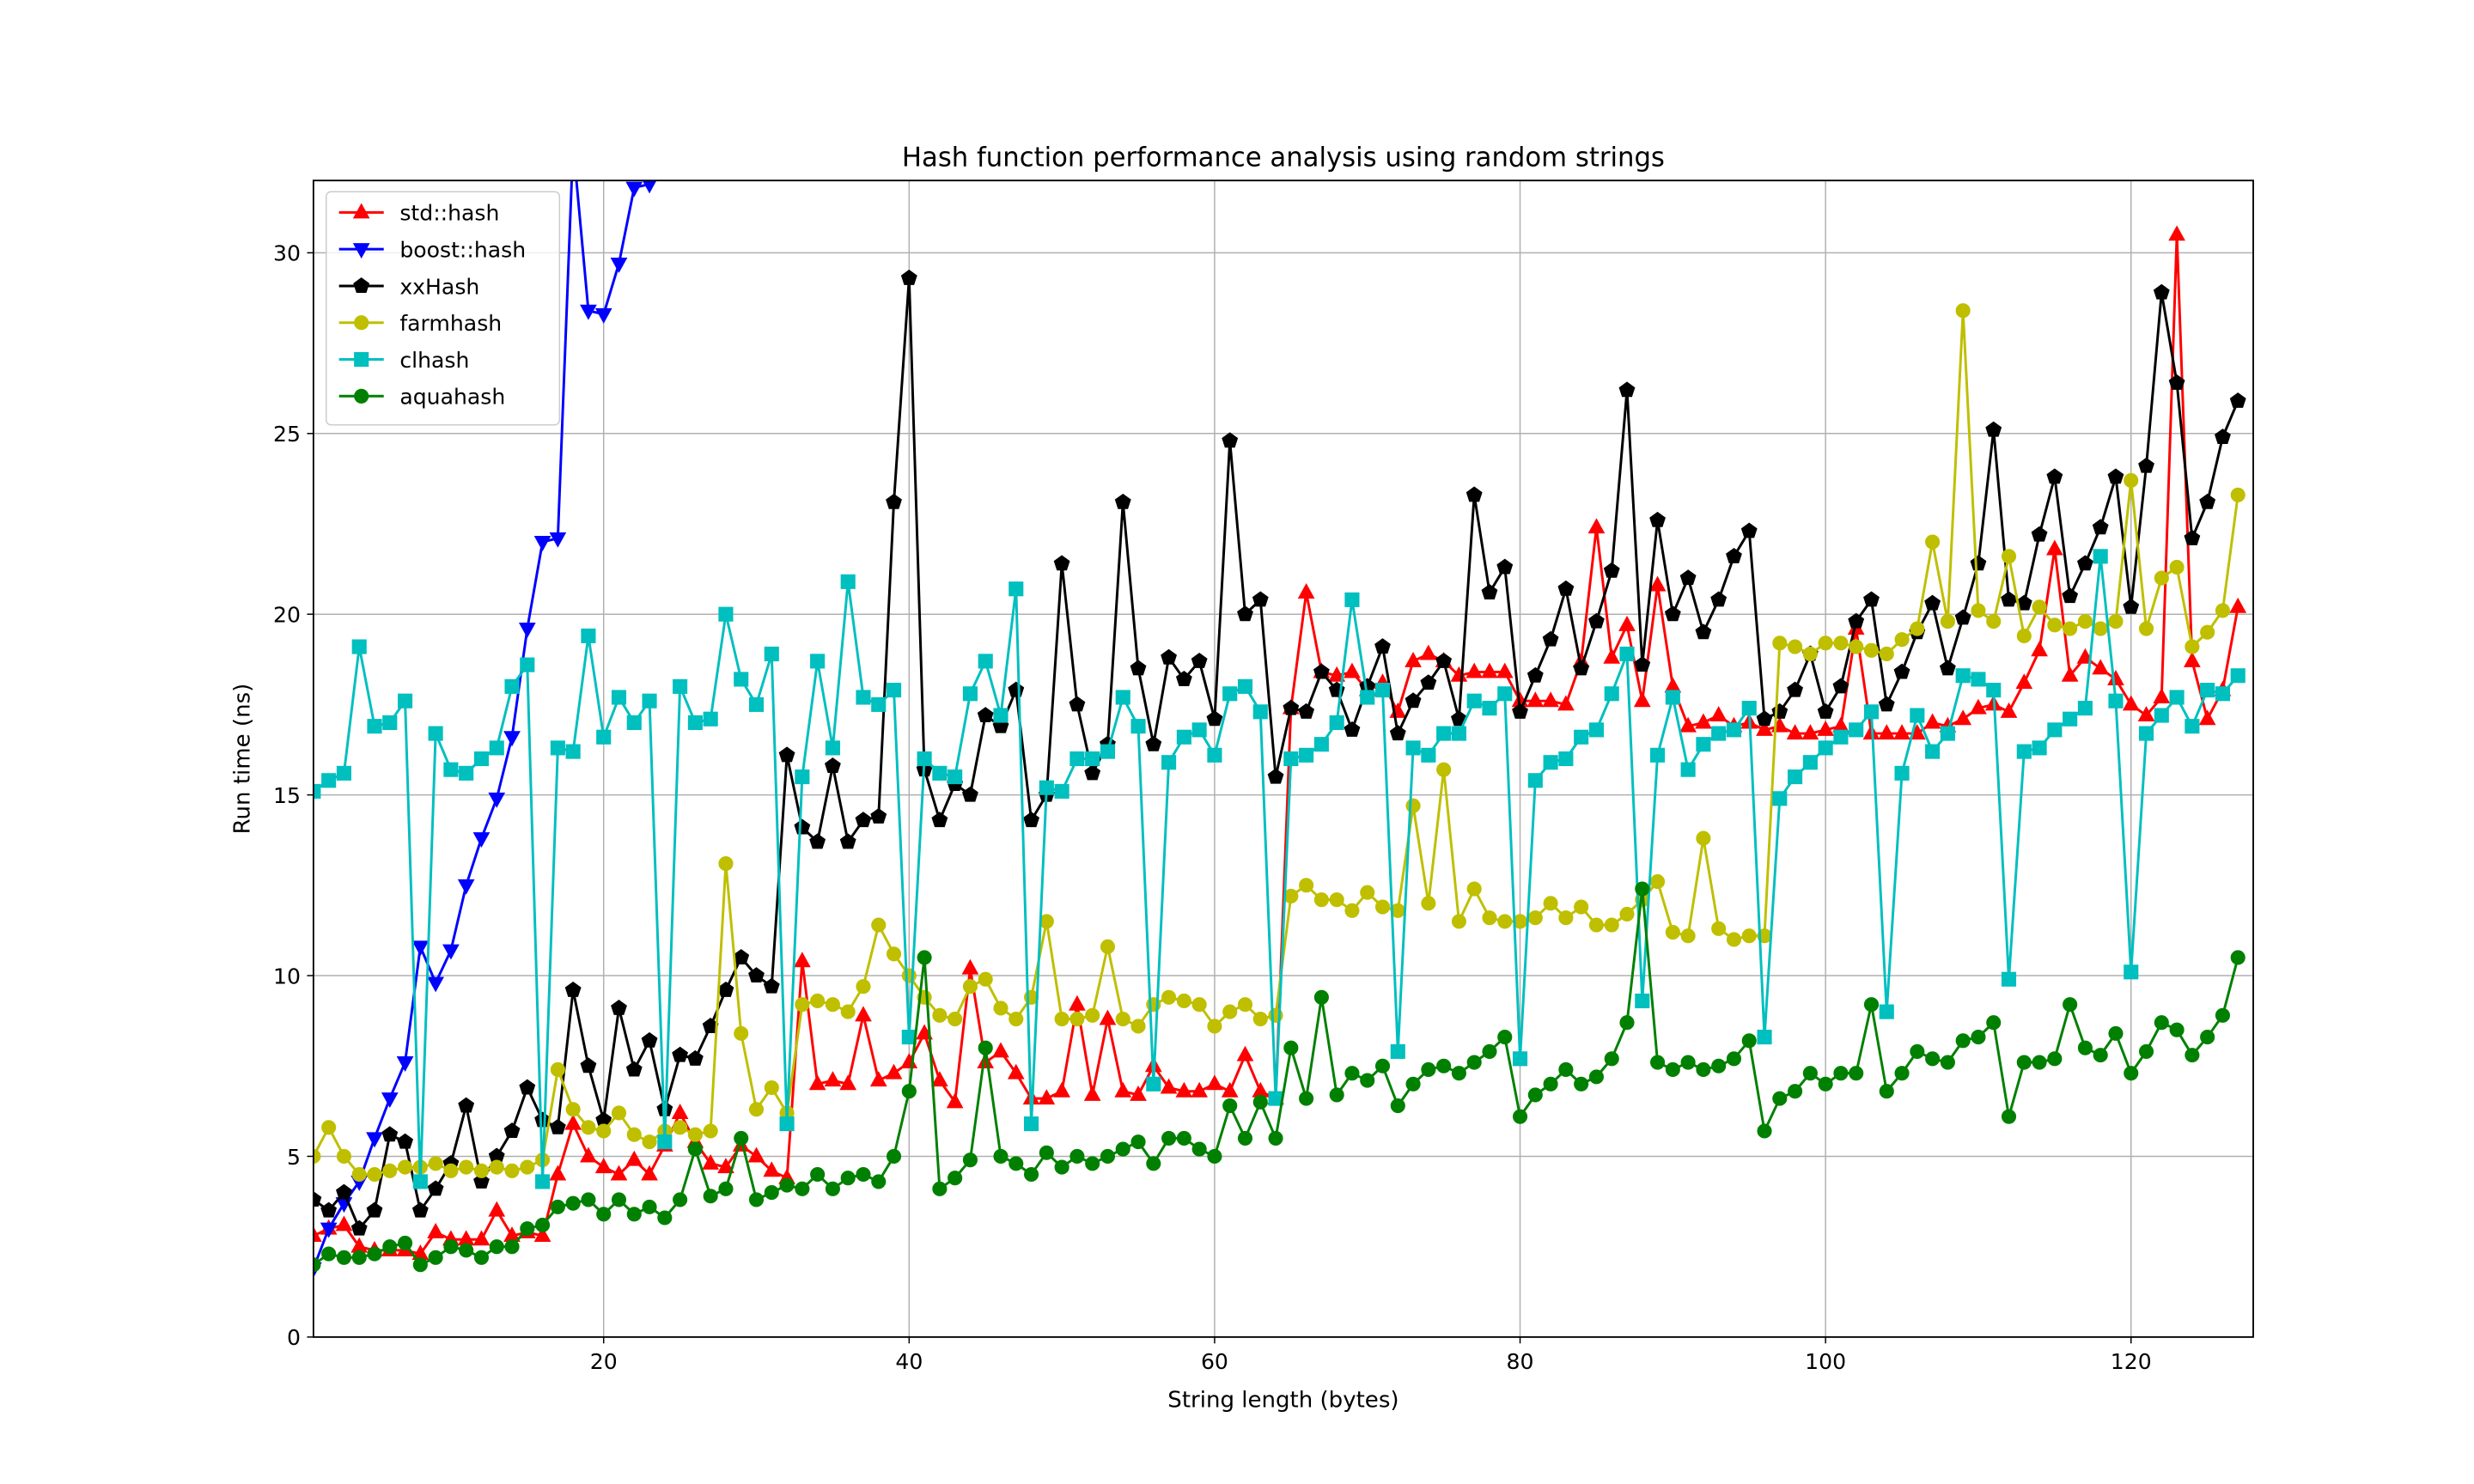  I want to click on legend-label: farmhash, so click(450, 324).